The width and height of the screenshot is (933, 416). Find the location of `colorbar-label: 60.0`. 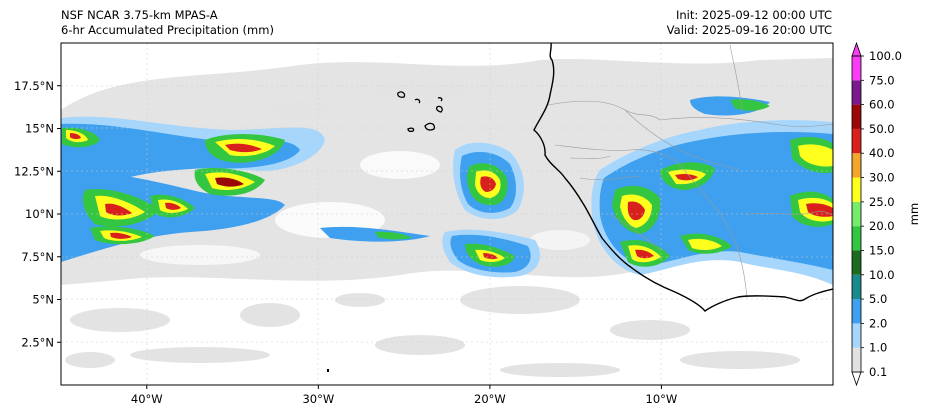

colorbar-label: 60.0 is located at coordinates (882, 105).